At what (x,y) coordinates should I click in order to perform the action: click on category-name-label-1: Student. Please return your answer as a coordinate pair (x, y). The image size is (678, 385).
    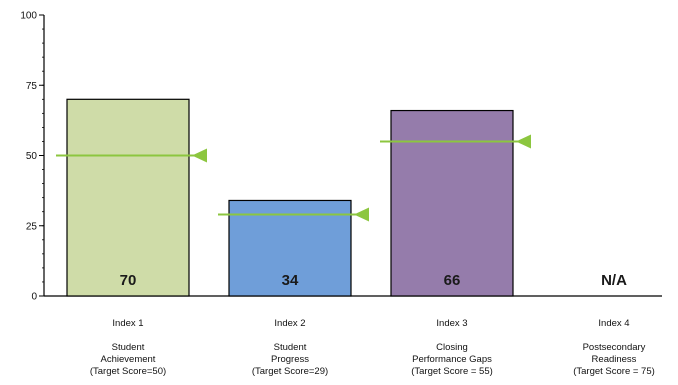
    Looking at the image, I should click on (128, 347).